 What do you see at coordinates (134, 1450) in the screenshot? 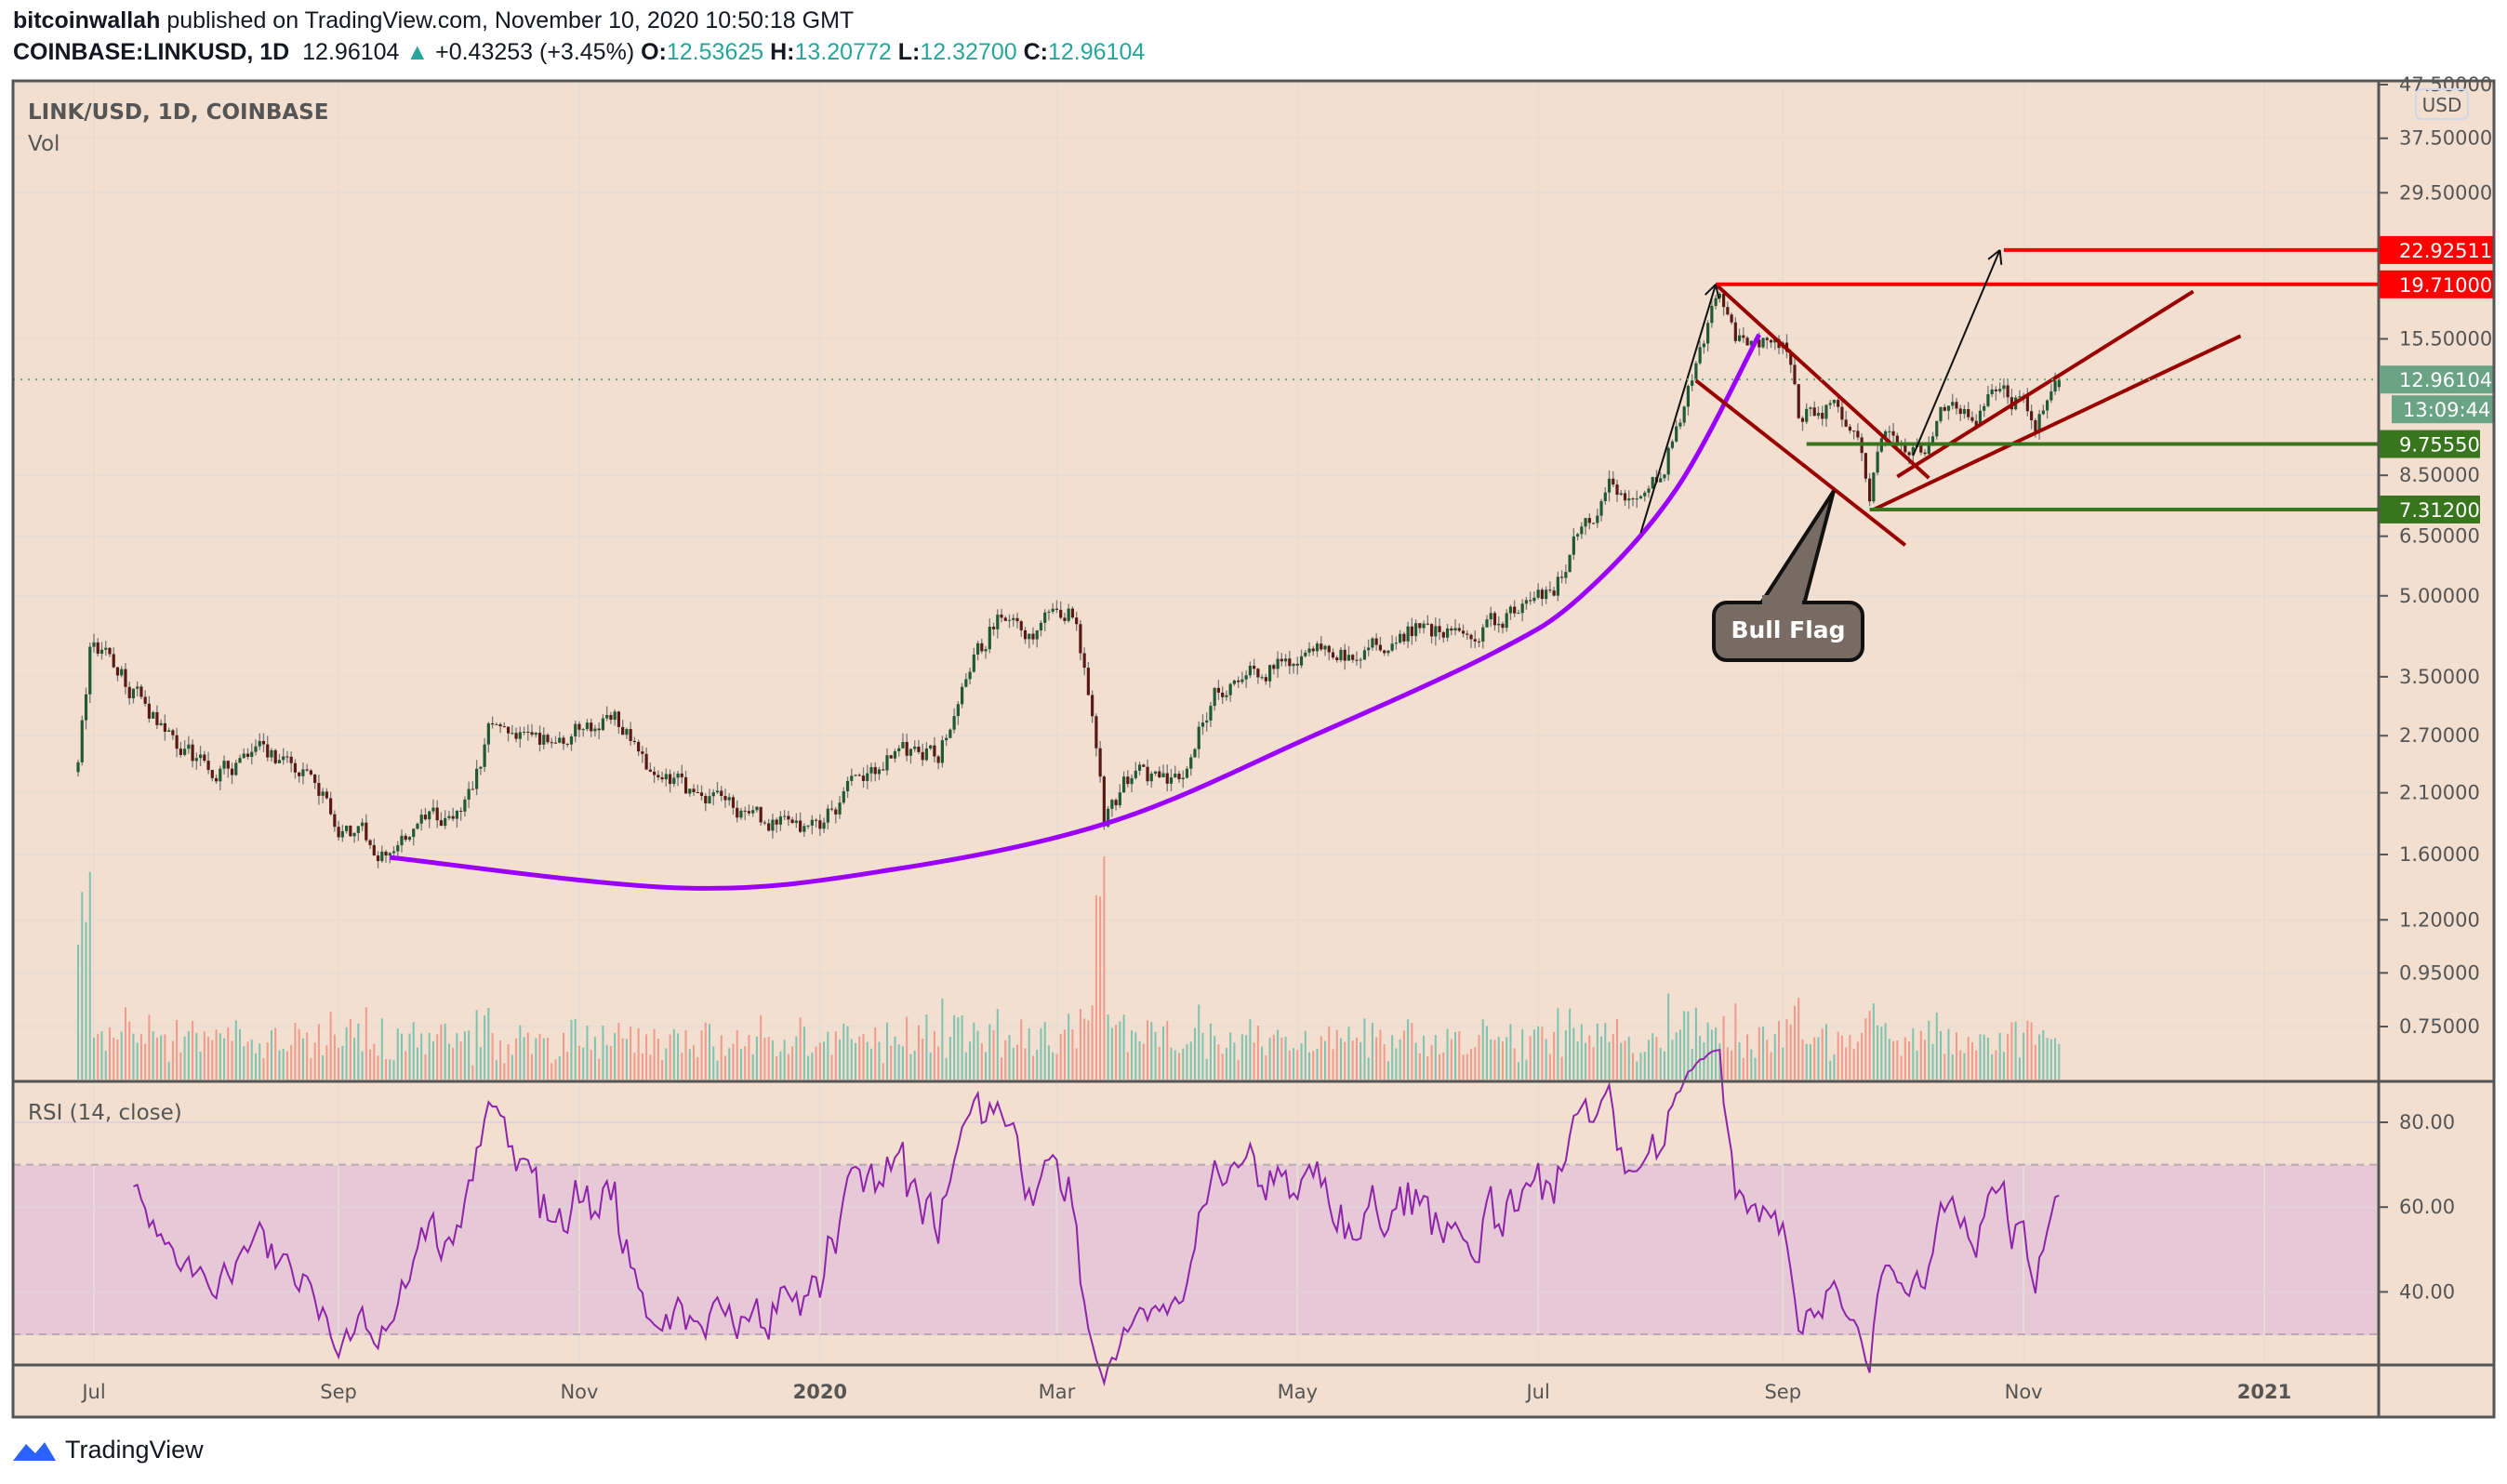
I see `brand-name: TradingView` at bounding box center [134, 1450].